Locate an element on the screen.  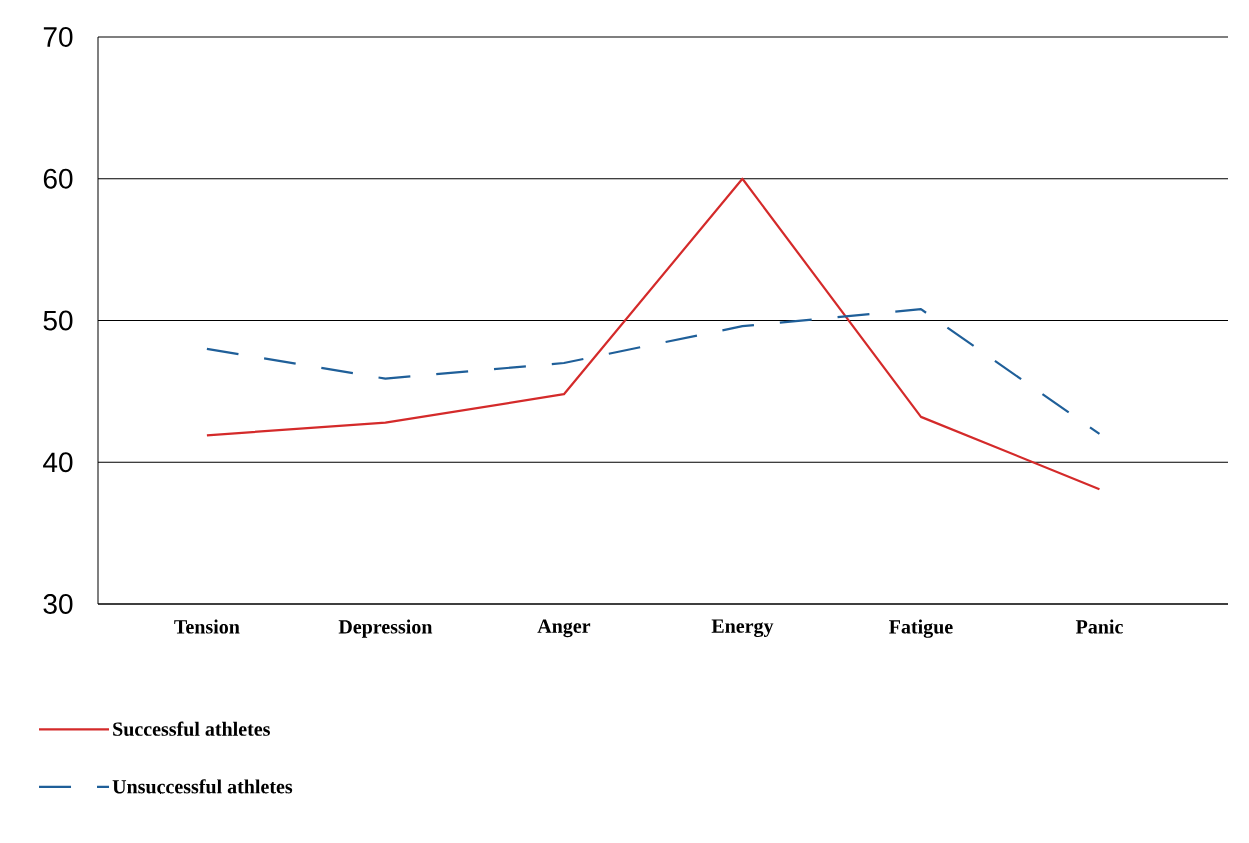
x-tick-label: Depression is located at coordinates (385, 628).